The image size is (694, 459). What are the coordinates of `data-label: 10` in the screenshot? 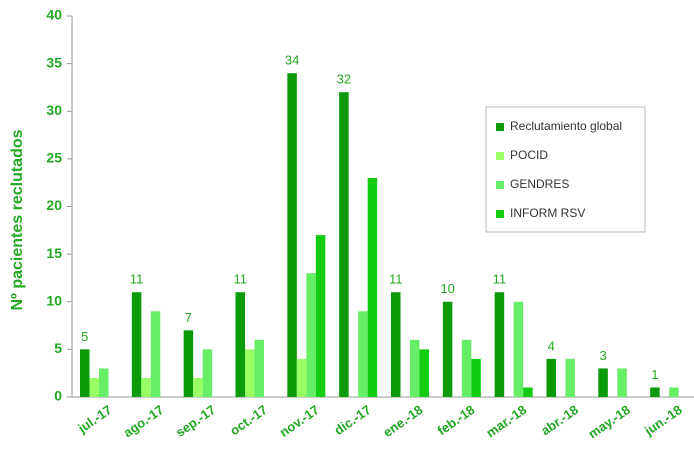 It's located at (447, 288).